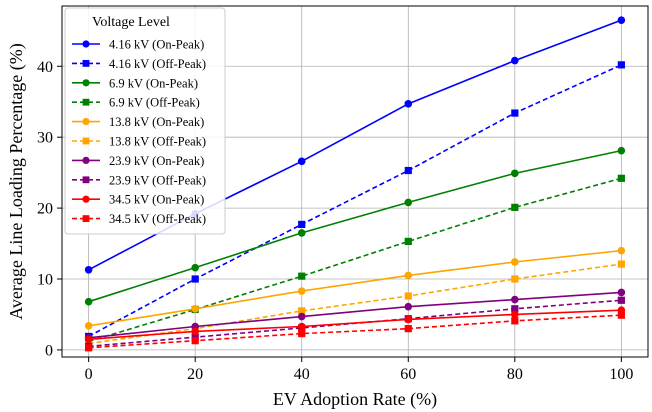 Image resolution: width=652 pixels, height=412 pixels. I want to click on legend-entry: 13.8 kV (On-Peak), so click(138, 122).